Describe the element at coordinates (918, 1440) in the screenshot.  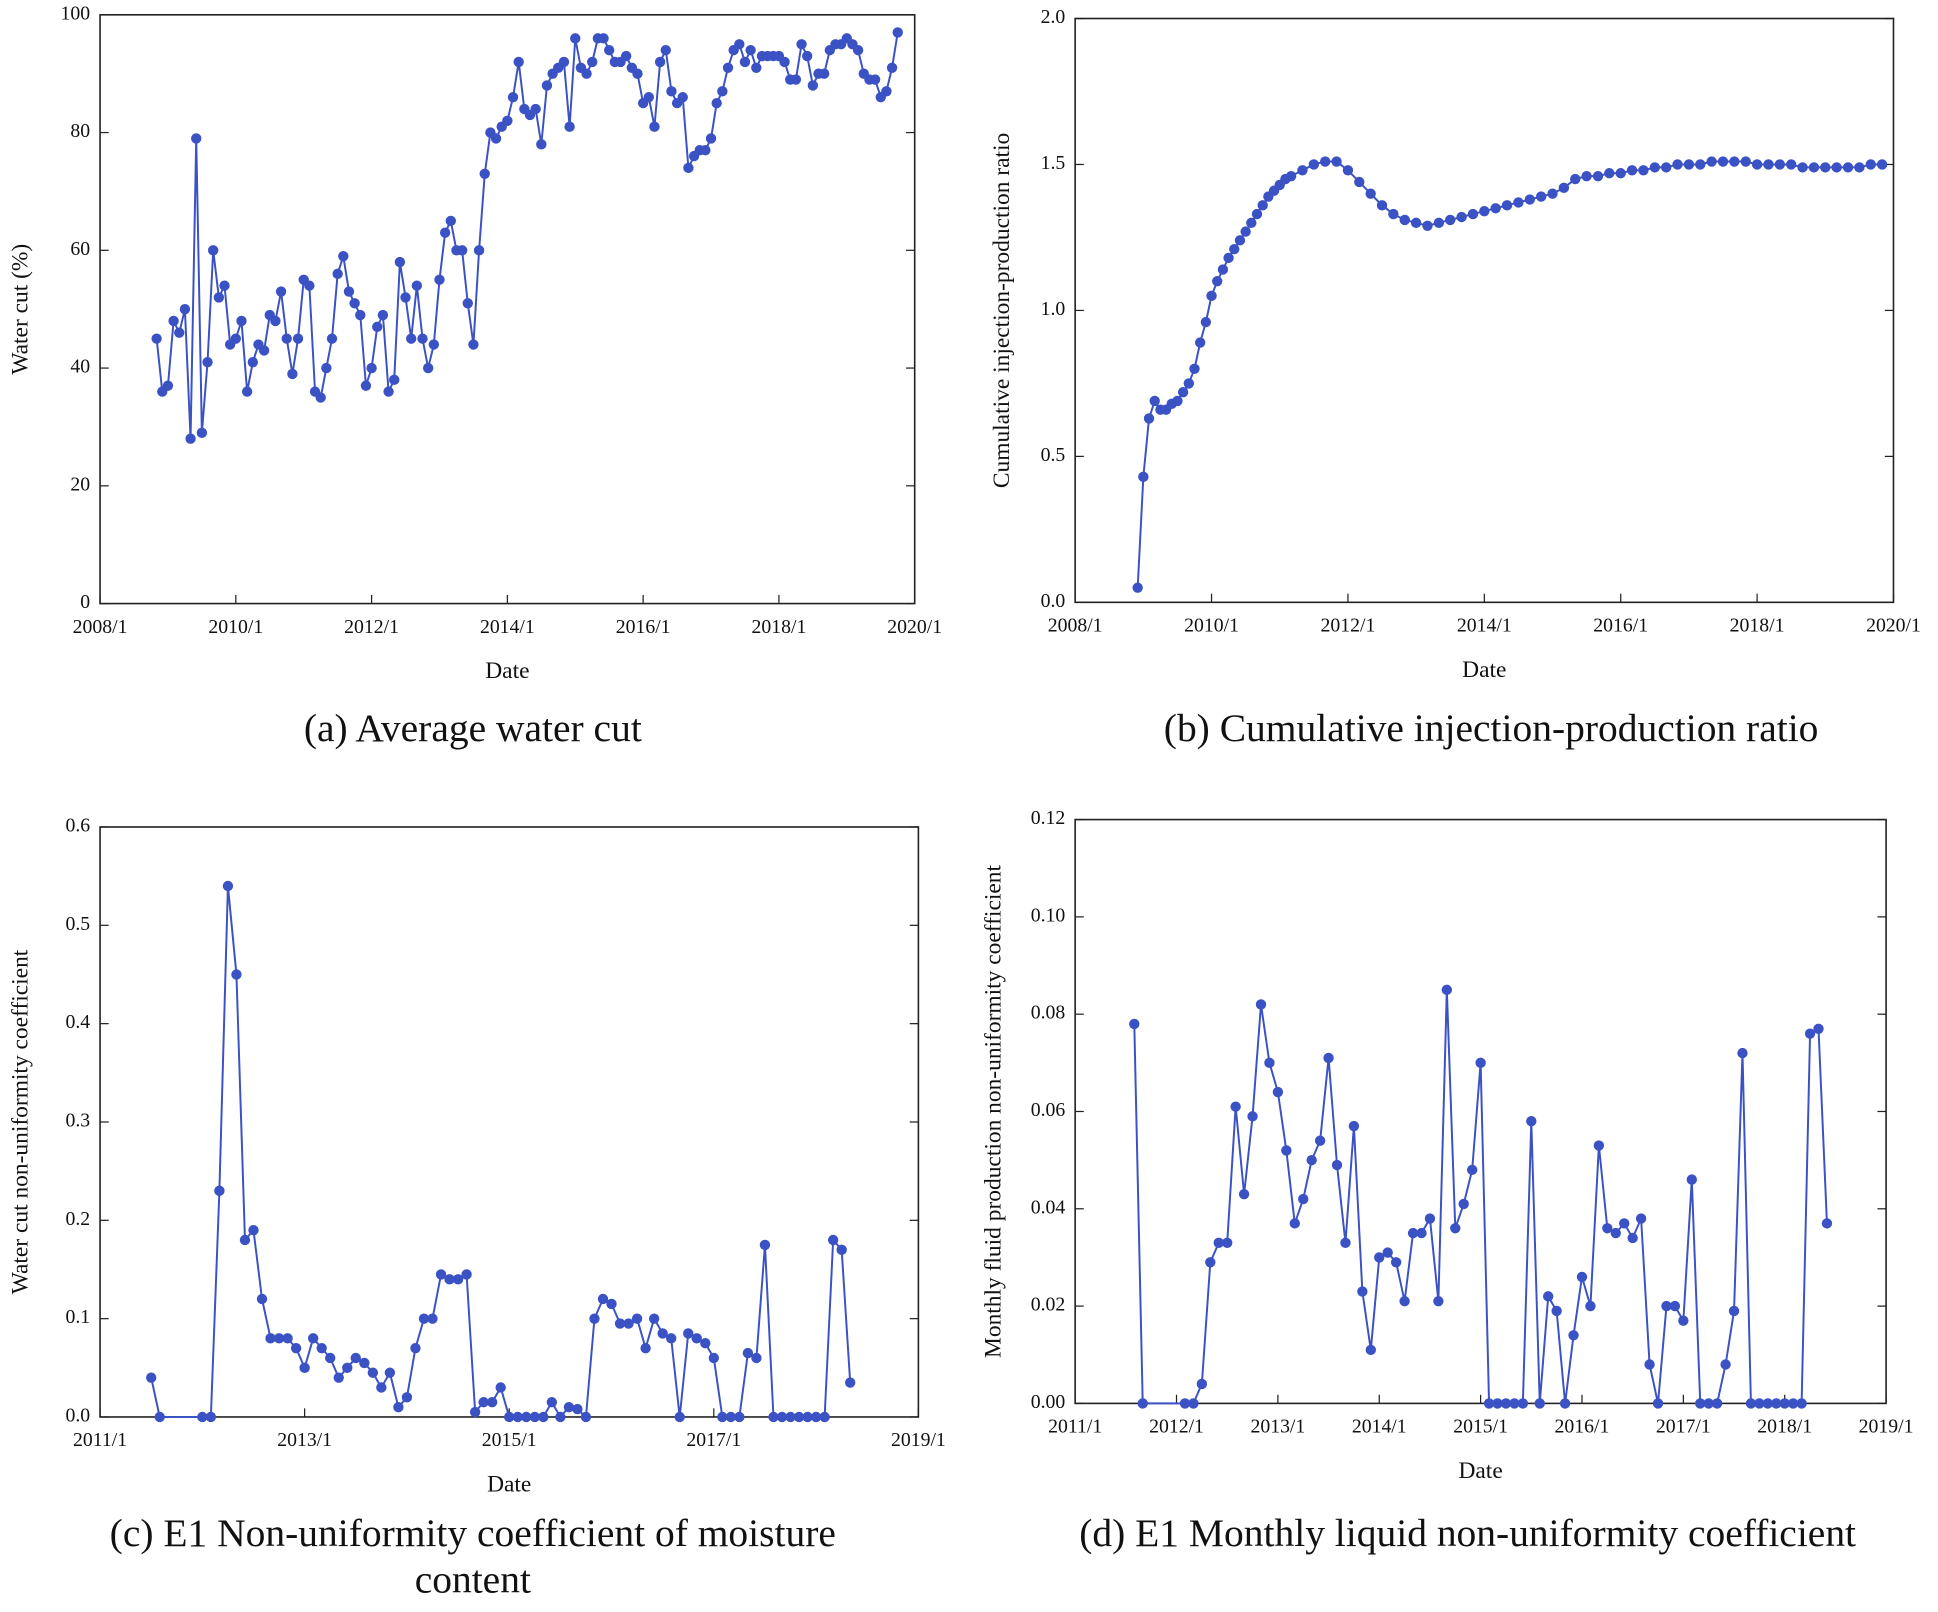
I see `x-tick-label: 2019/1` at that location.